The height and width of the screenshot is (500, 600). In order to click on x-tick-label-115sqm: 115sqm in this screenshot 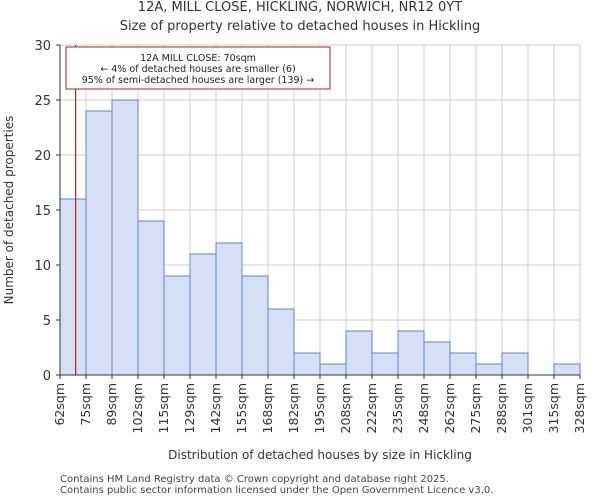, I will do `click(163, 408)`.